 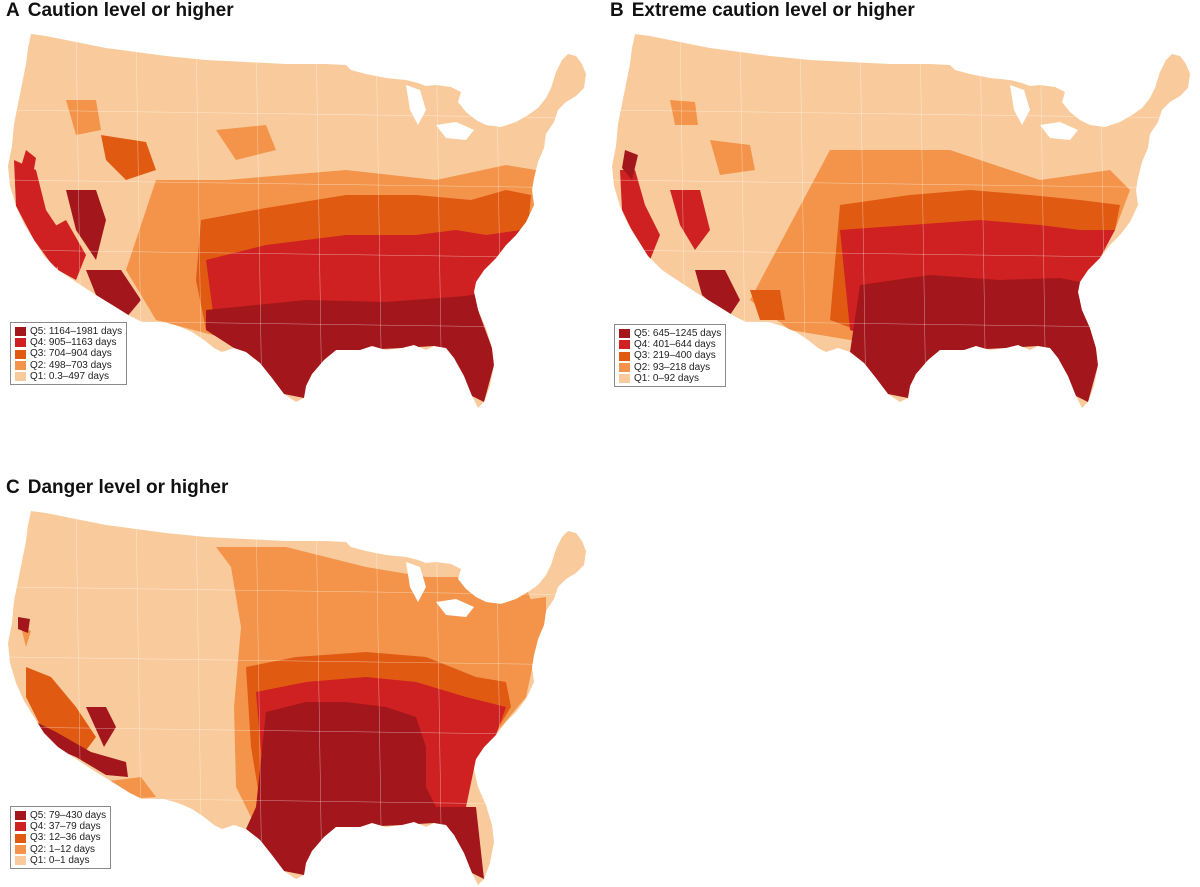 What do you see at coordinates (773, 10) in the screenshot?
I see `panel-b-title-text: Extreme caution level or higher` at bounding box center [773, 10].